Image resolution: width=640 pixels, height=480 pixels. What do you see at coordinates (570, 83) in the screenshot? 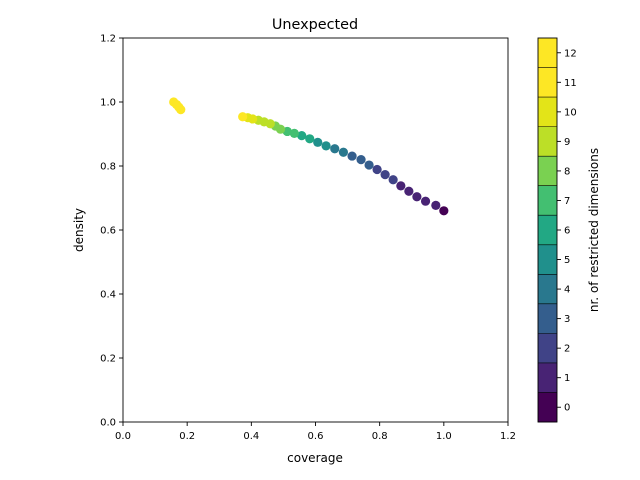
I see `colorbar-tick-label: 11` at bounding box center [570, 83].